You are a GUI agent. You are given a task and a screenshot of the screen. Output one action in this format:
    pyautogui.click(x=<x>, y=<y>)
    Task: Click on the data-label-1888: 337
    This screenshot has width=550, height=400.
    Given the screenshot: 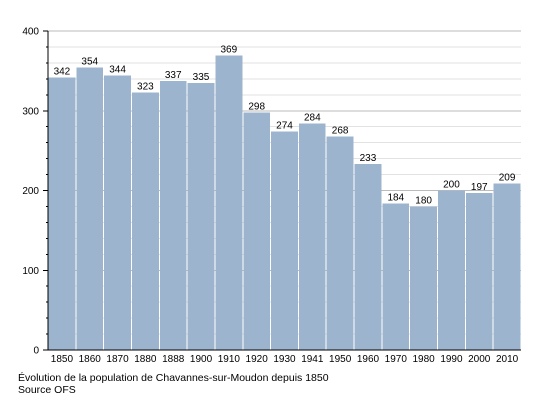 What is the action you would take?
    pyautogui.click(x=173, y=75)
    